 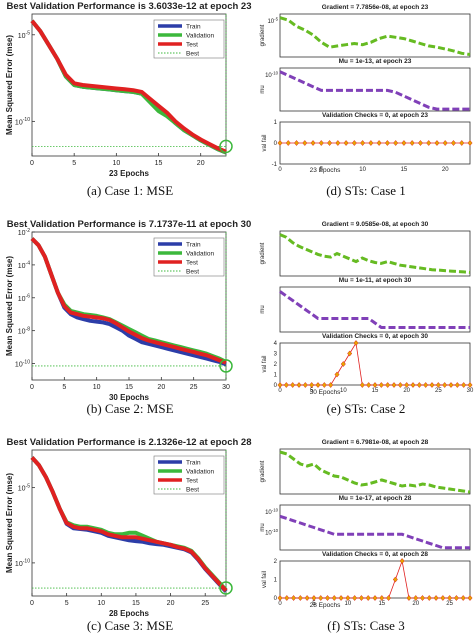 I want to click on legend-label: Validation, so click(x=200, y=472).